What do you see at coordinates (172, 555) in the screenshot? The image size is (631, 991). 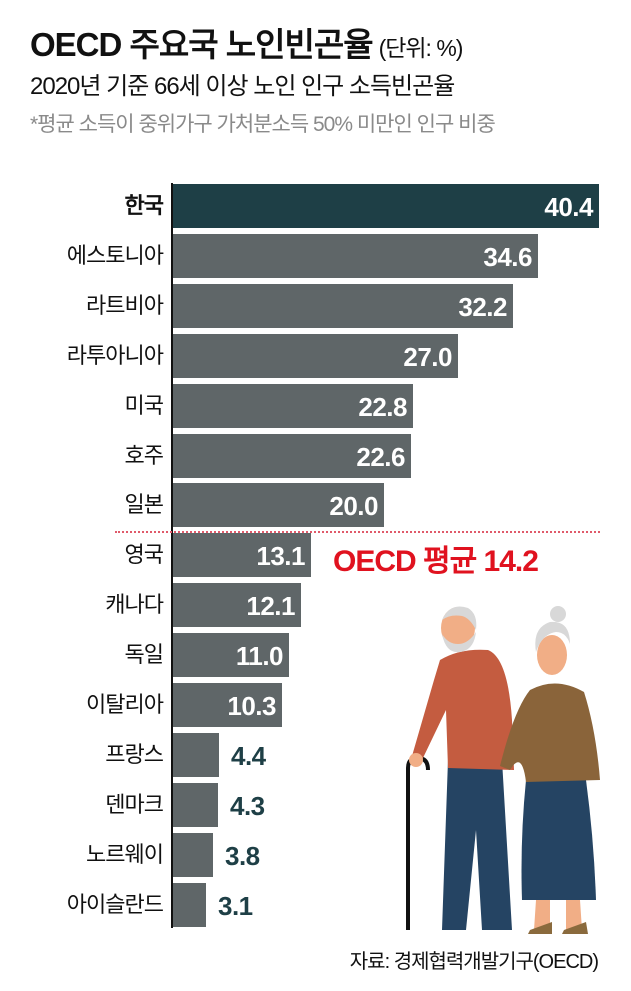 I see `y-axis-line` at bounding box center [172, 555].